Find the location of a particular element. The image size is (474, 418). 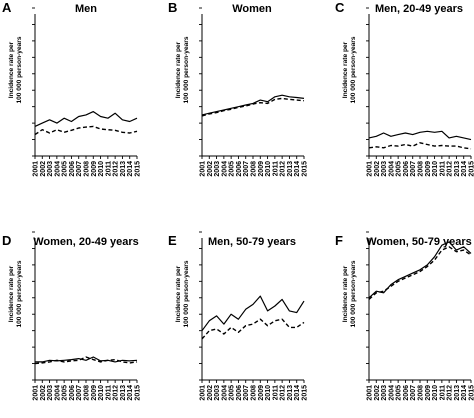

panel-title: Men, 50-79 years is located at coordinates (252, 242).